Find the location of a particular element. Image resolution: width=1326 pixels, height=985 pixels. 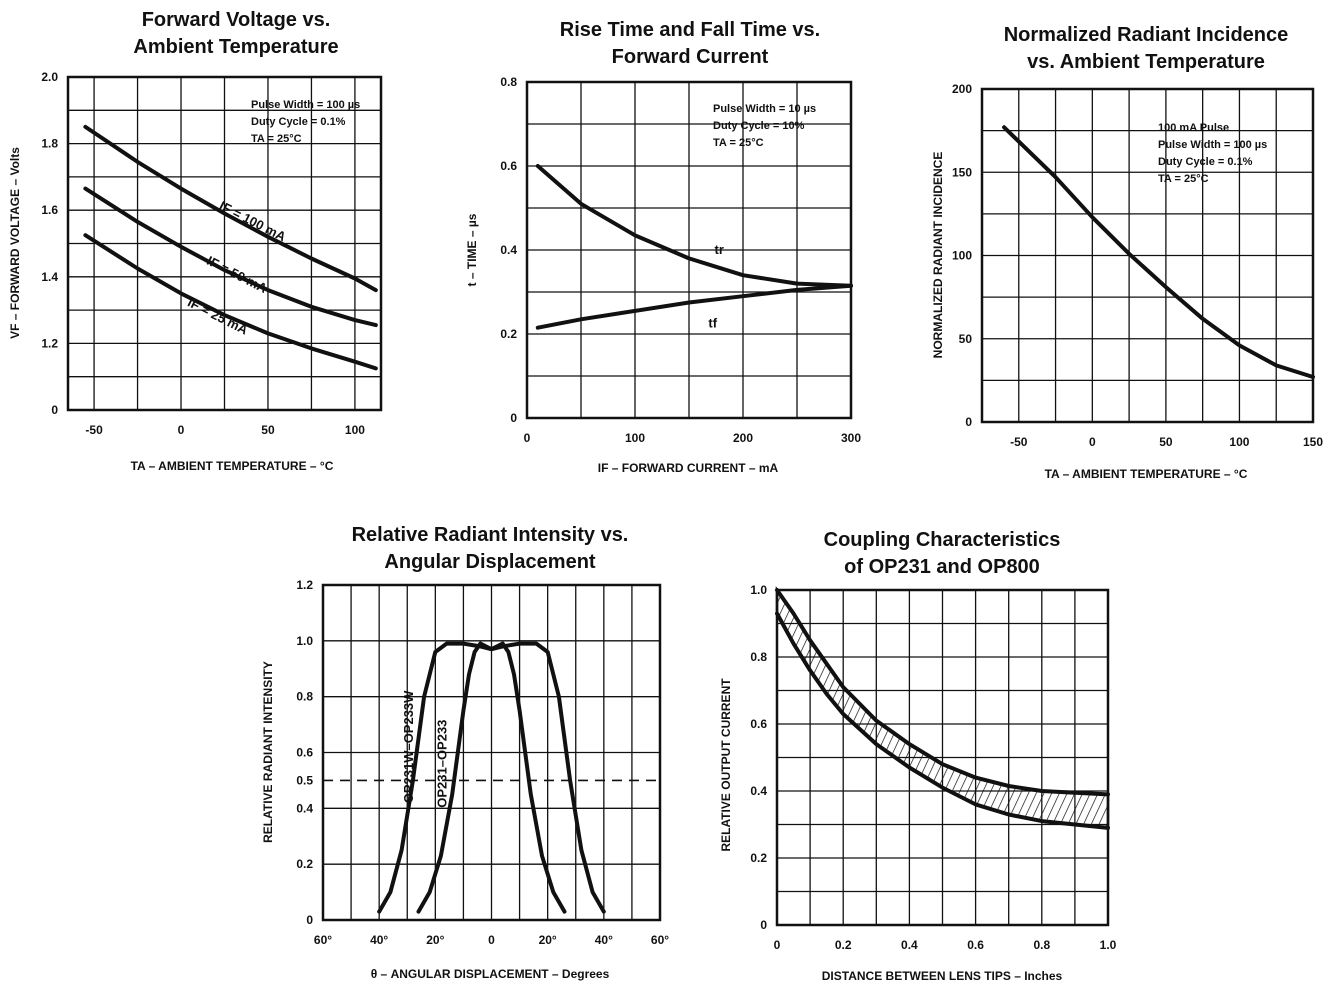

chart-title-line: Forward Current is located at coordinates (690, 57).